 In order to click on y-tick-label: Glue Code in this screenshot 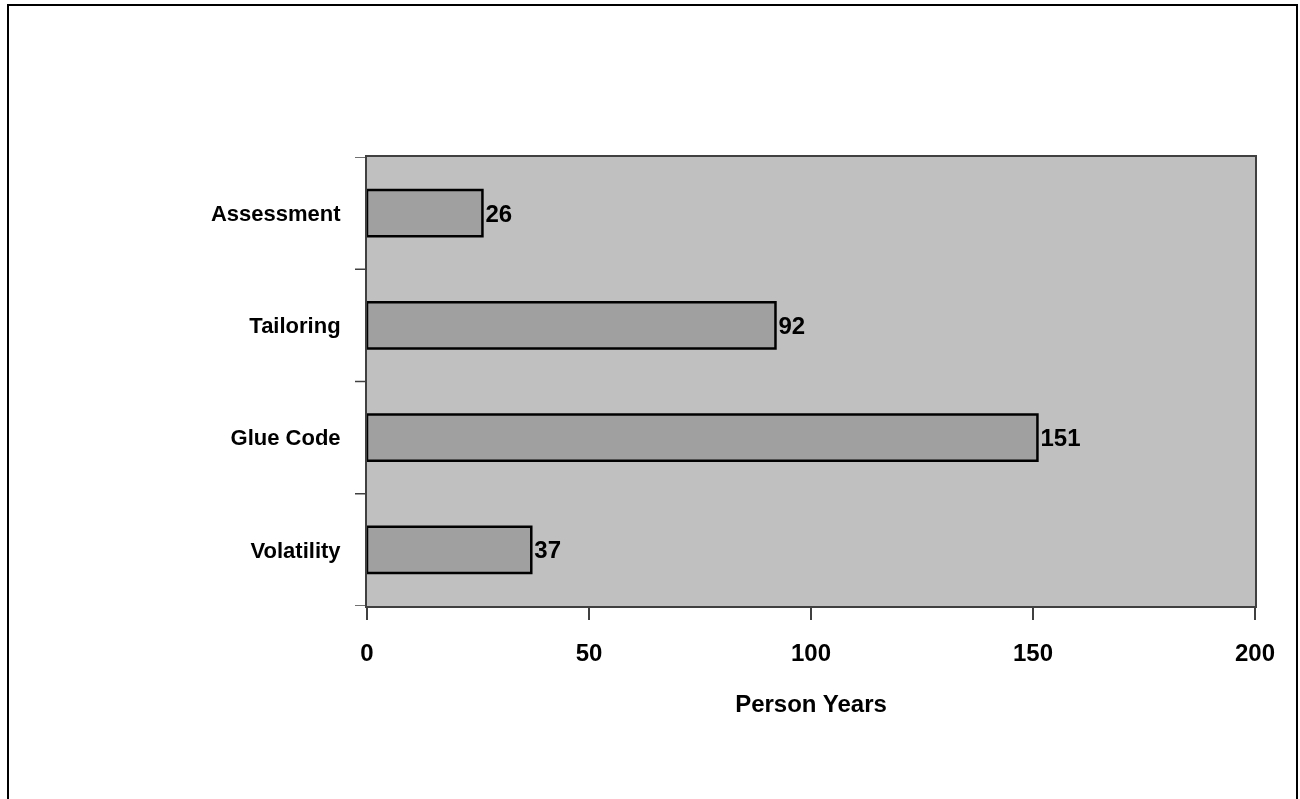, I will do `click(285, 438)`.